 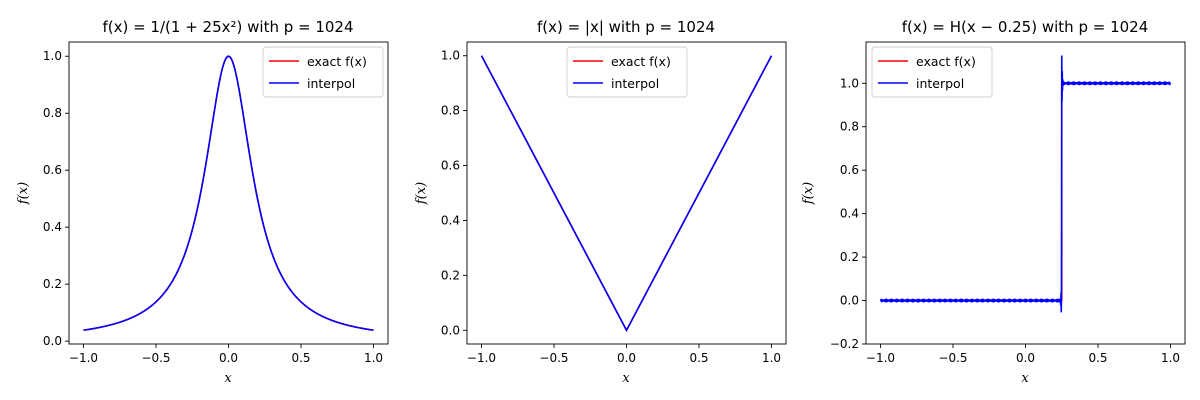 What do you see at coordinates (227, 27) in the screenshot?
I see `panel-title: f(x) = 1/(1 + 25x²) with p = 1024` at bounding box center [227, 27].